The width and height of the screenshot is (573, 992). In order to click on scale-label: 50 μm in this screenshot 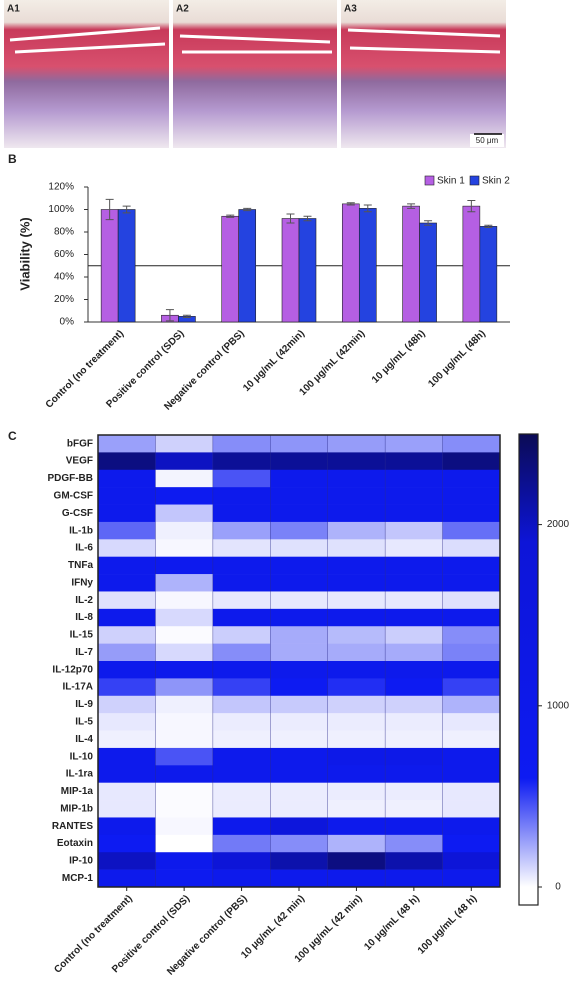, I will do `click(487, 140)`.